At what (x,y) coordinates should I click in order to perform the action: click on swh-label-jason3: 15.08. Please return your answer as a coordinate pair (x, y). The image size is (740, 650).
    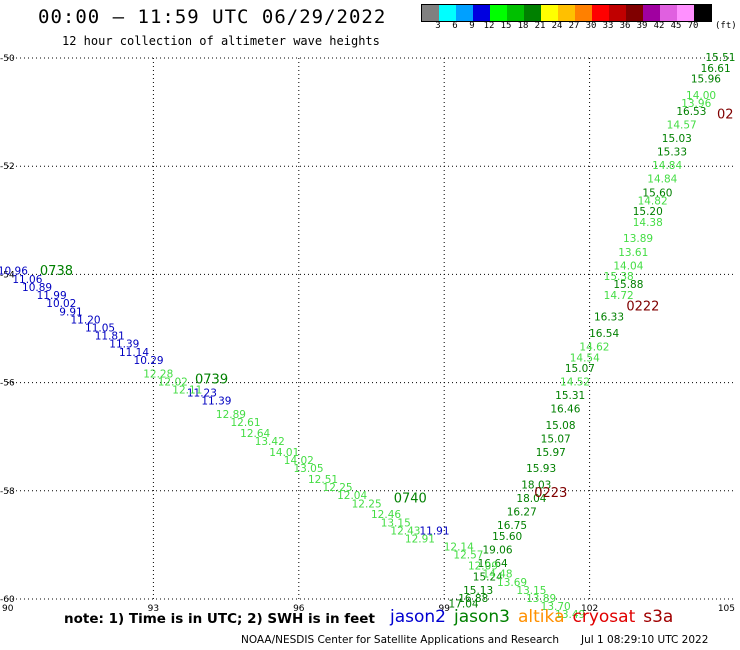
    Looking at the image, I should click on (560, 426).